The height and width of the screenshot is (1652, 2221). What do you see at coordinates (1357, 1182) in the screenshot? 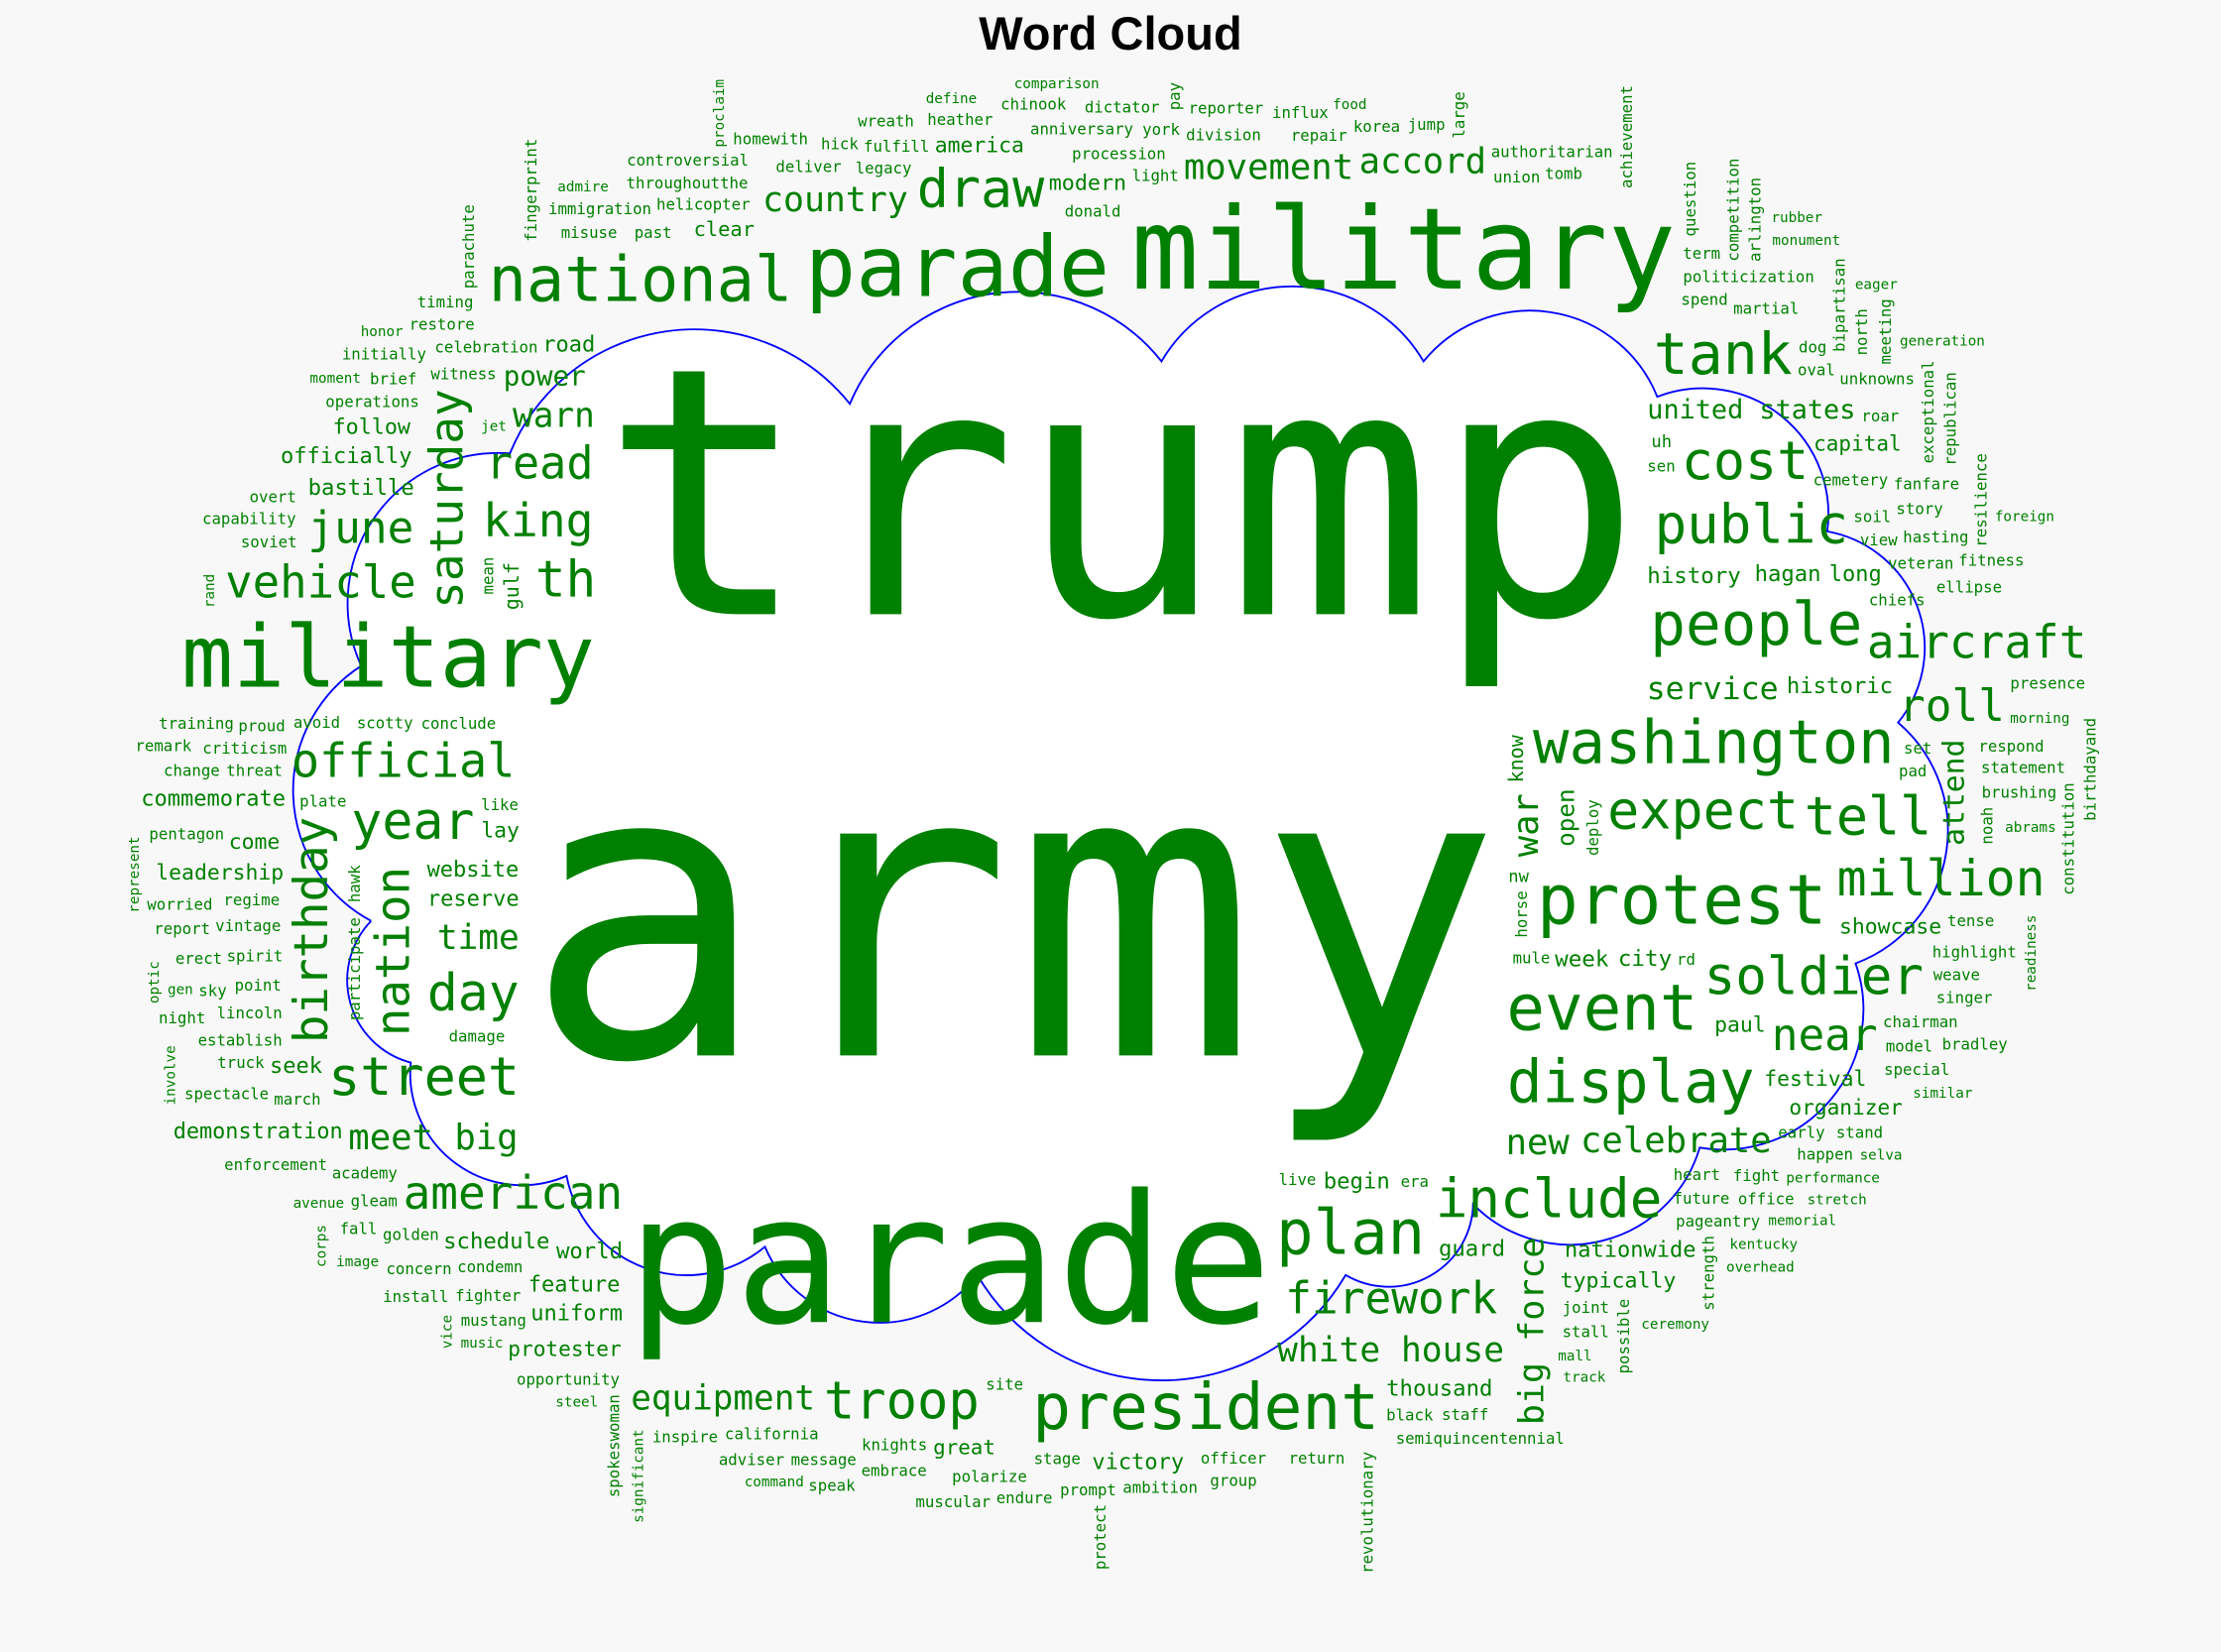
I see `word-begin: begin` at bounding box center [1357, 1182].